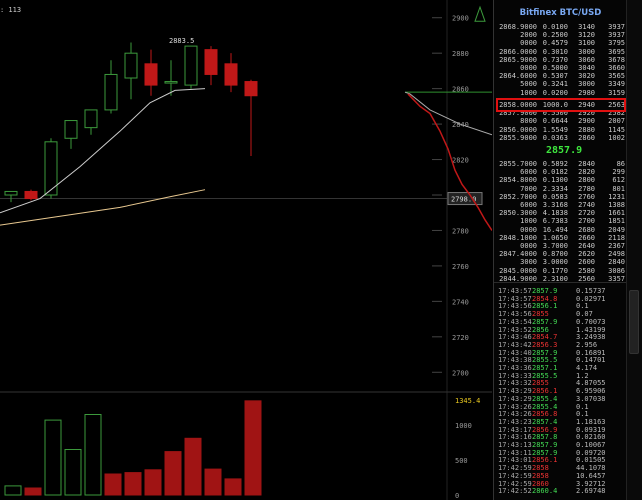 The height and width of the screenshot is (500, 642). Describe the element at coordinates (181, 41) in the screenshot. I see `high-label: 2883.5` at that location.